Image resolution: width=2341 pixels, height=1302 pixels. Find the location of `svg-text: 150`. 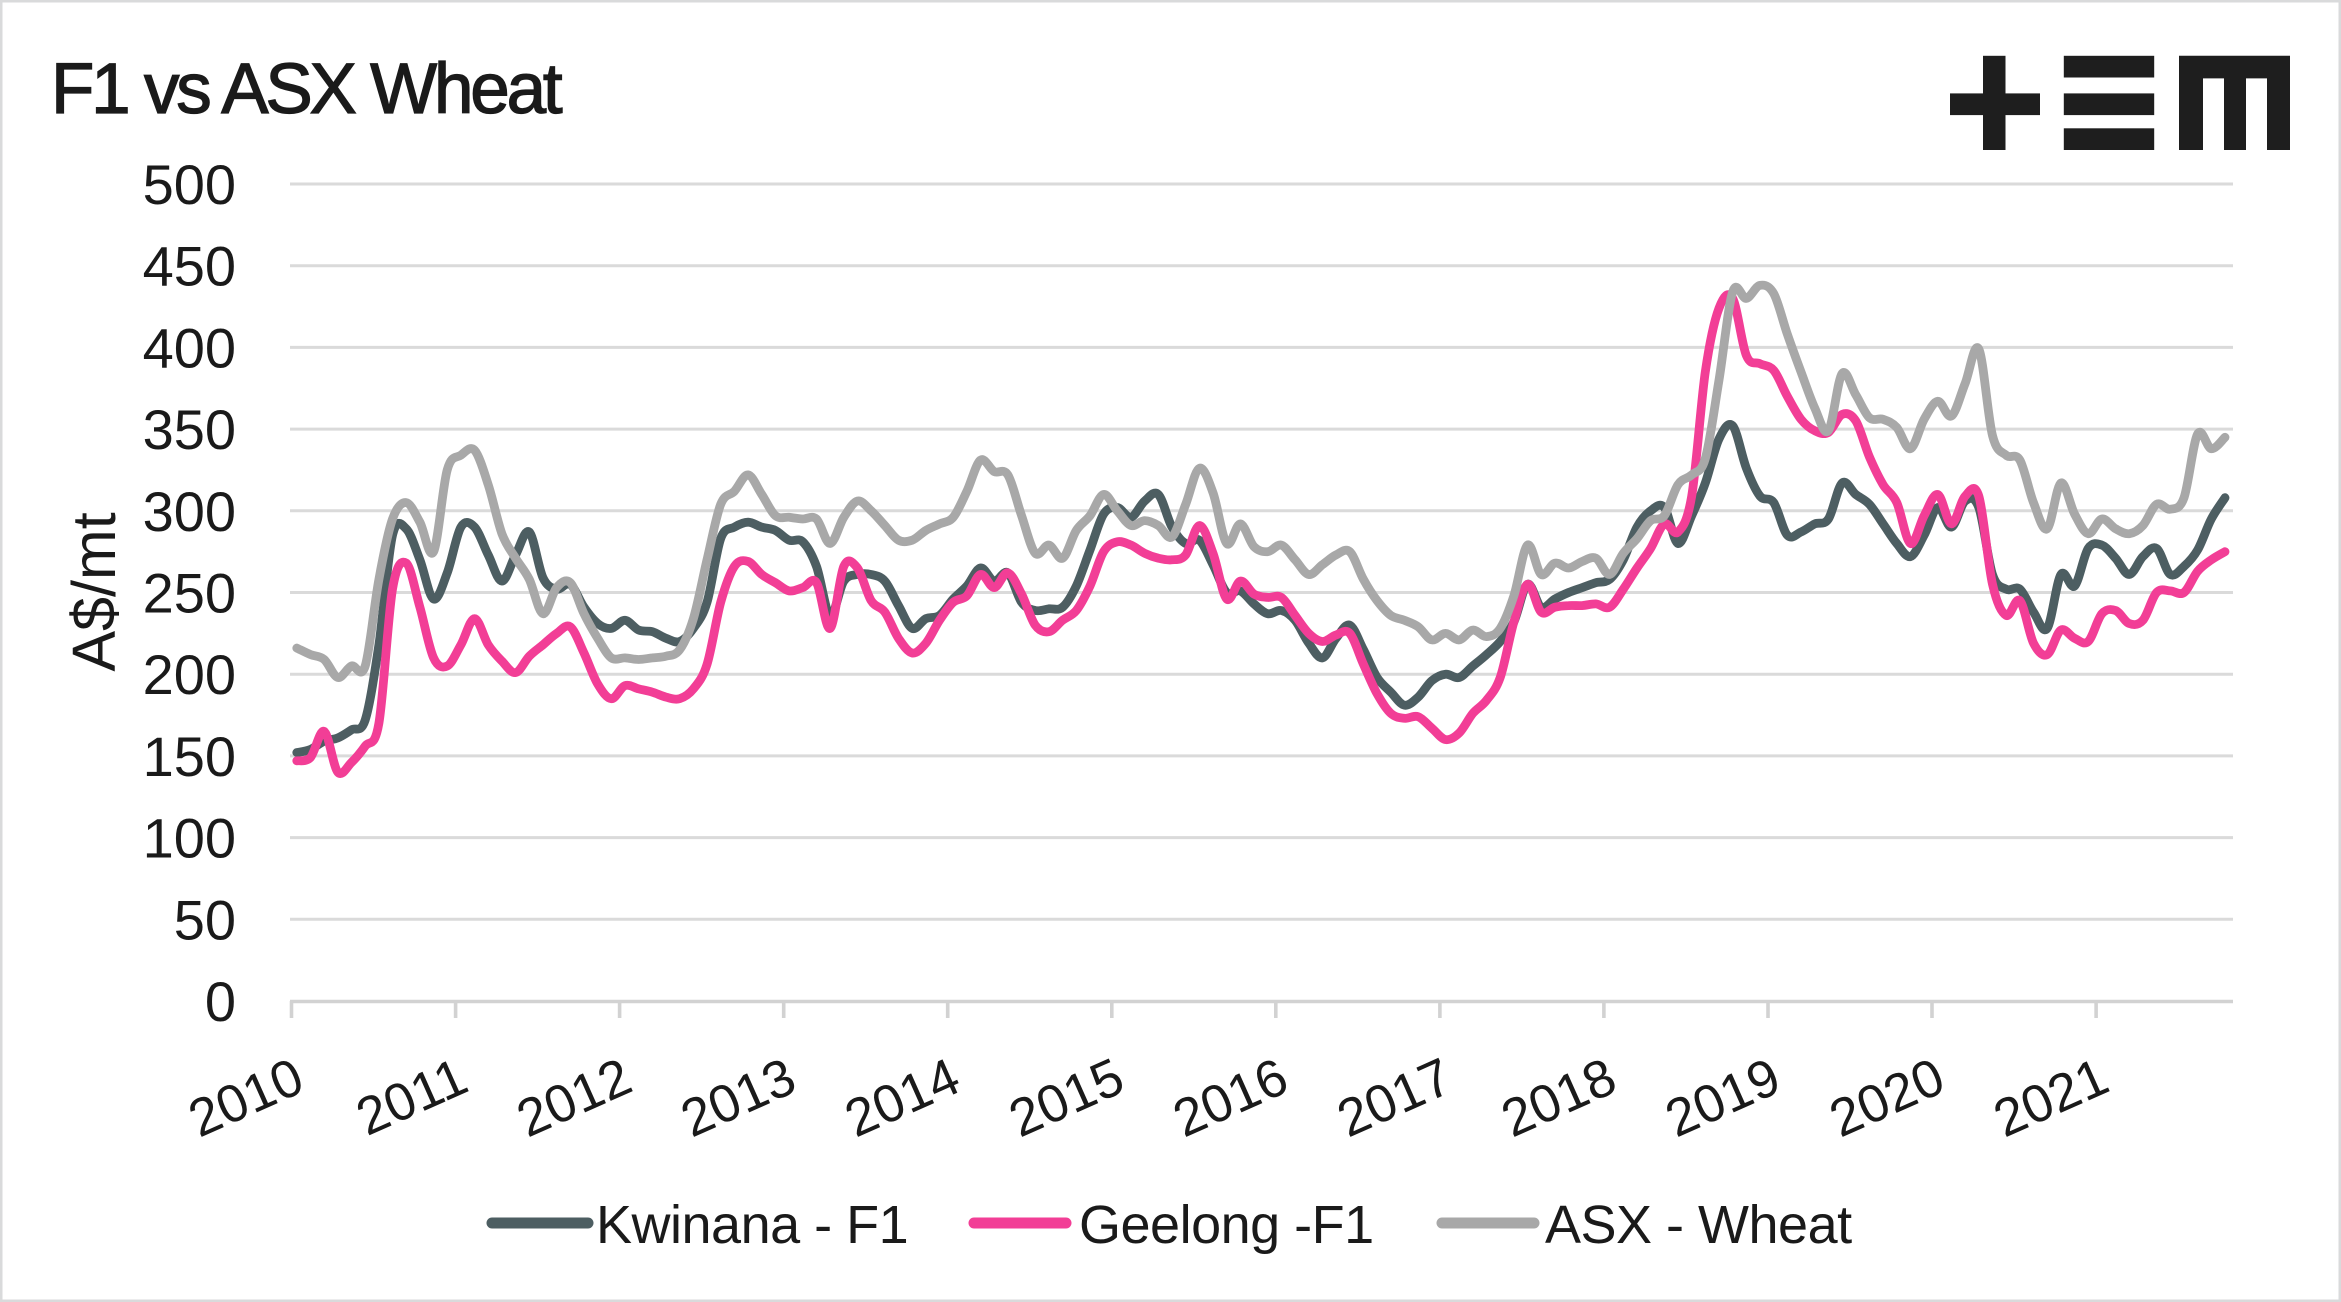

svg-text: 150 is located at coordinates (189, 756).